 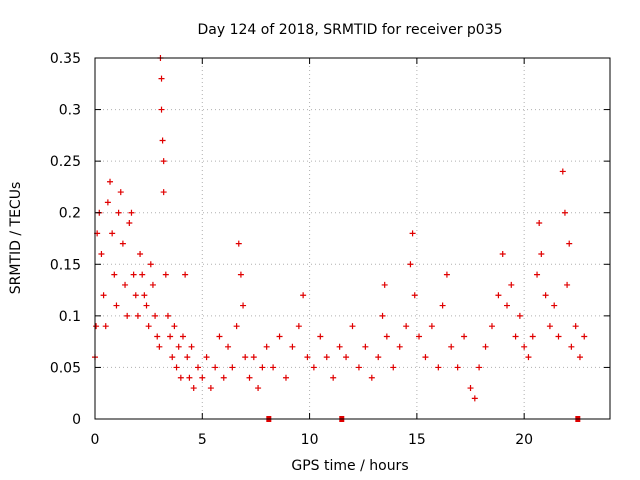 What do you see at coordinates (70, 111) in the screenshot?
I see `y-tick-label: 0.3` at bounding box center [70, 111].